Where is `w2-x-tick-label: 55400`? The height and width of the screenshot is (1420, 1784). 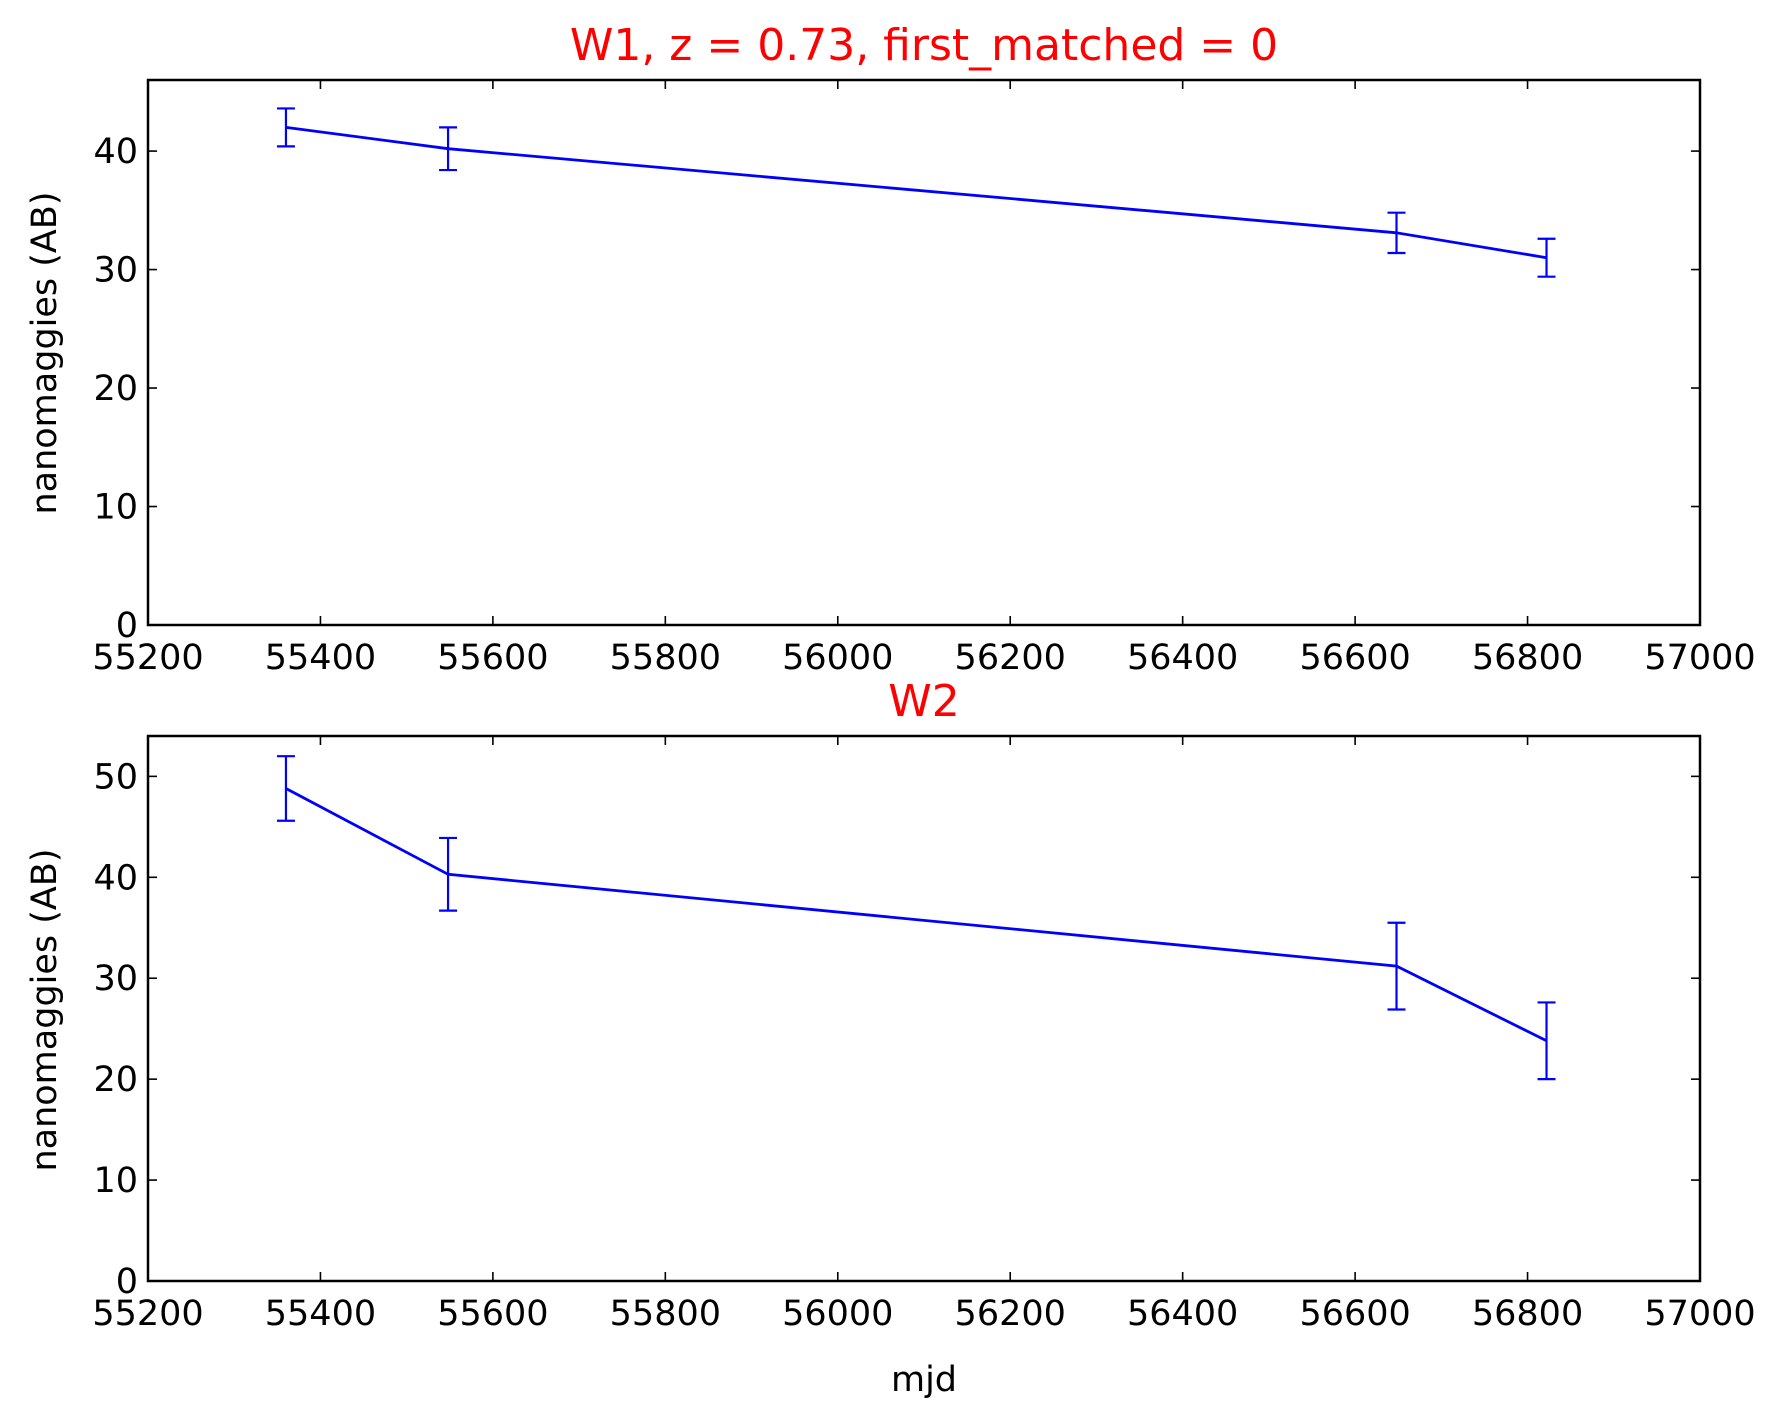 w2-x-tick-label: 55400 is located at coordinates (320, 1314).